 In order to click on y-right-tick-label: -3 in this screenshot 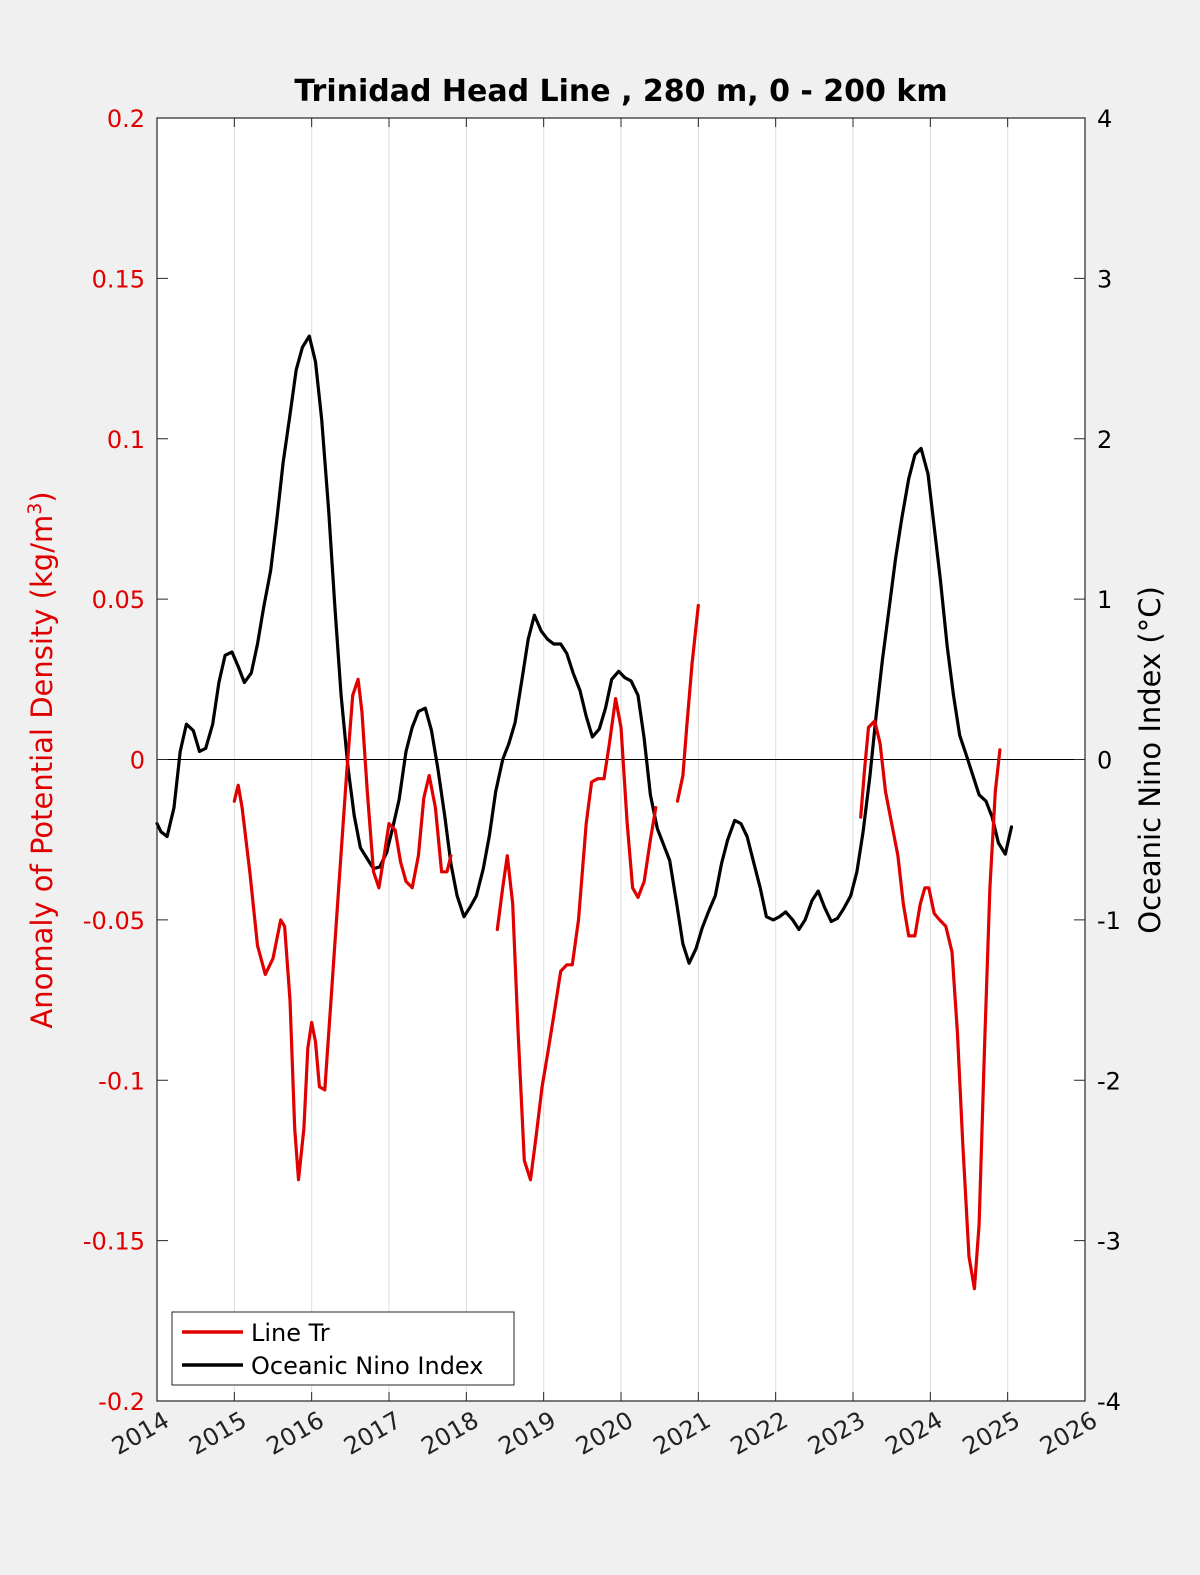, I will do `click(1109, 1242)`.